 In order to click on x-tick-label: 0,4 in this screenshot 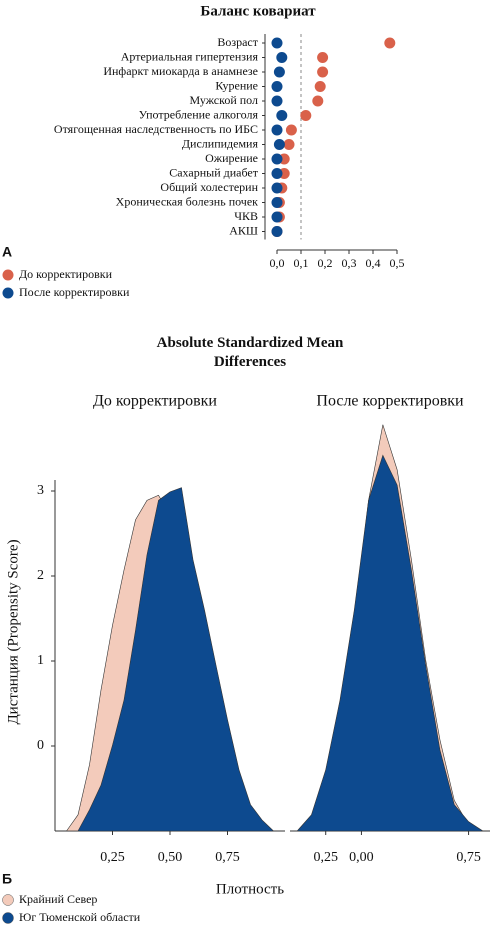, I will do `click(373, 263)`.